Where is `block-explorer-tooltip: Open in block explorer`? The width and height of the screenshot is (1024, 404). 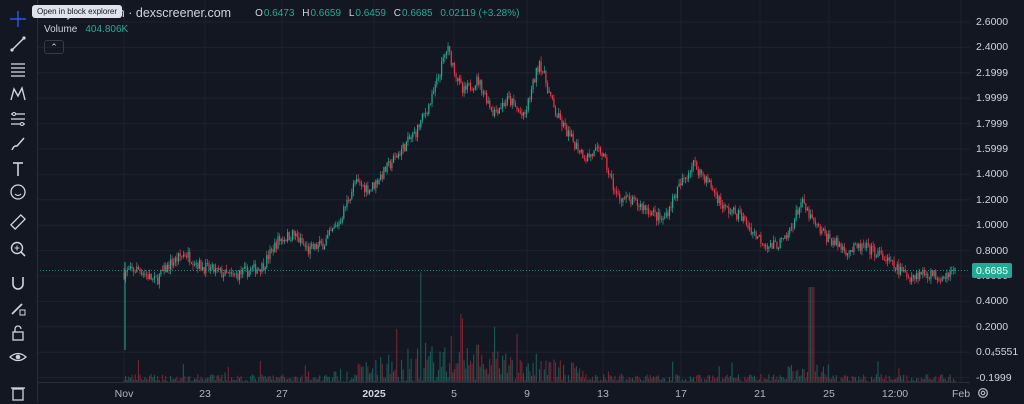
block-explorer-tooltip: Open in block explorer is located at coordinates (77, 11).